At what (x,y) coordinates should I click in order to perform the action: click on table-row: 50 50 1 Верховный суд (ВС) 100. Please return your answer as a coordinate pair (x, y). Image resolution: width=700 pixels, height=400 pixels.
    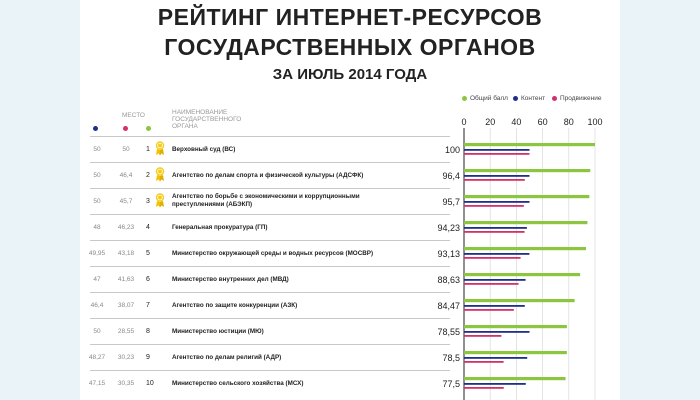
    Looking at the image, I should click on (350, 149).